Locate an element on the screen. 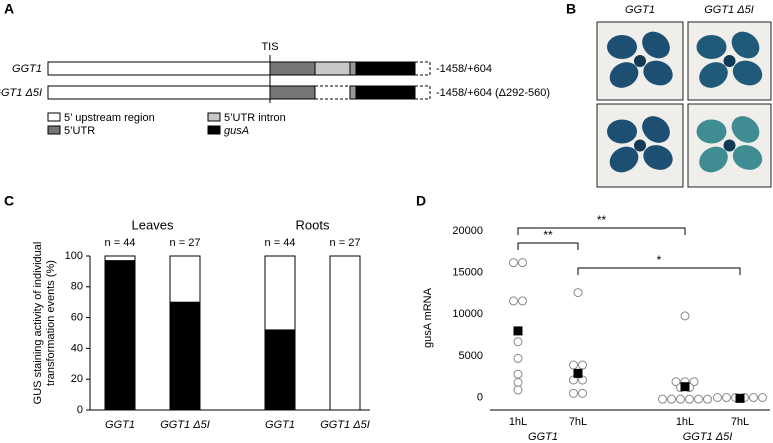  panel-label: B is located at coordinates (571, 9).